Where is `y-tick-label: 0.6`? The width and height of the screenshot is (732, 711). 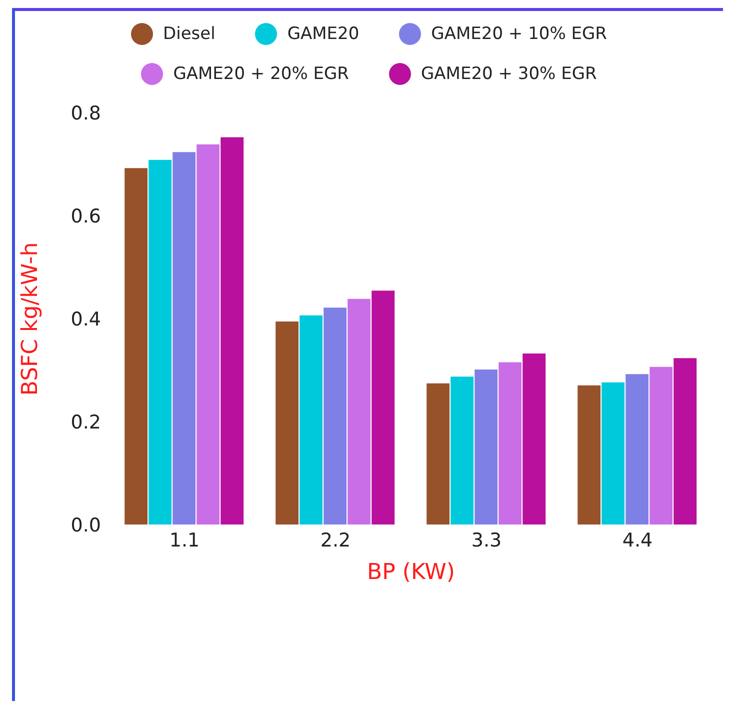
y-tick-label: 0.6 is located at coordinates (85, 217).